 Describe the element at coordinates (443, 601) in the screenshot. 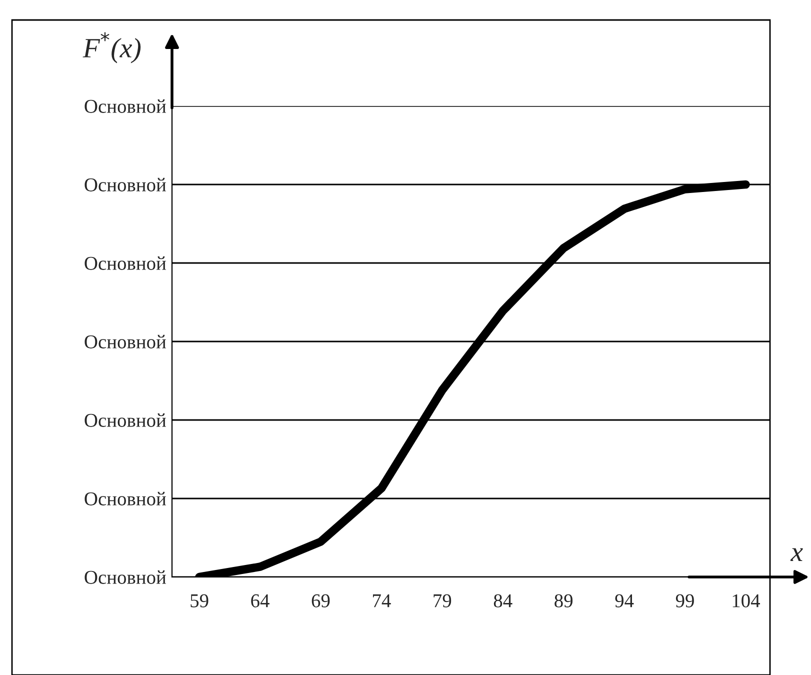

I see `x-tick-label: 79` at that location.